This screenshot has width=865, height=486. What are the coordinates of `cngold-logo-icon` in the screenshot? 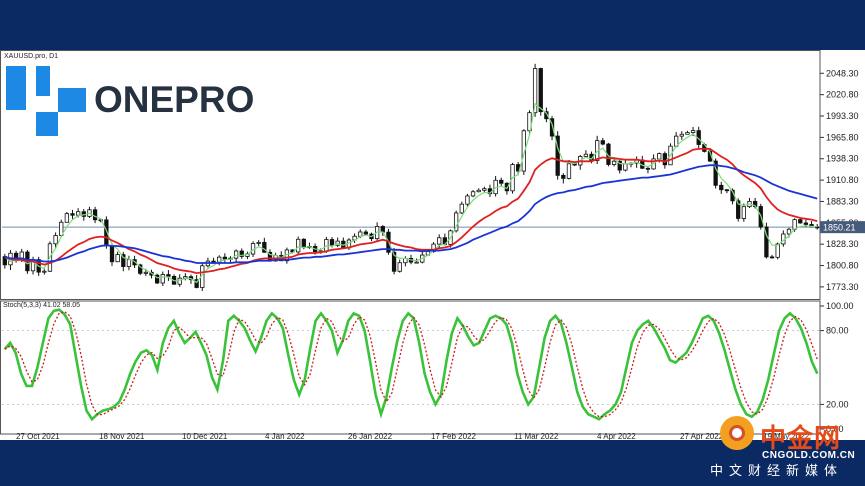 It's located at (737, 433).